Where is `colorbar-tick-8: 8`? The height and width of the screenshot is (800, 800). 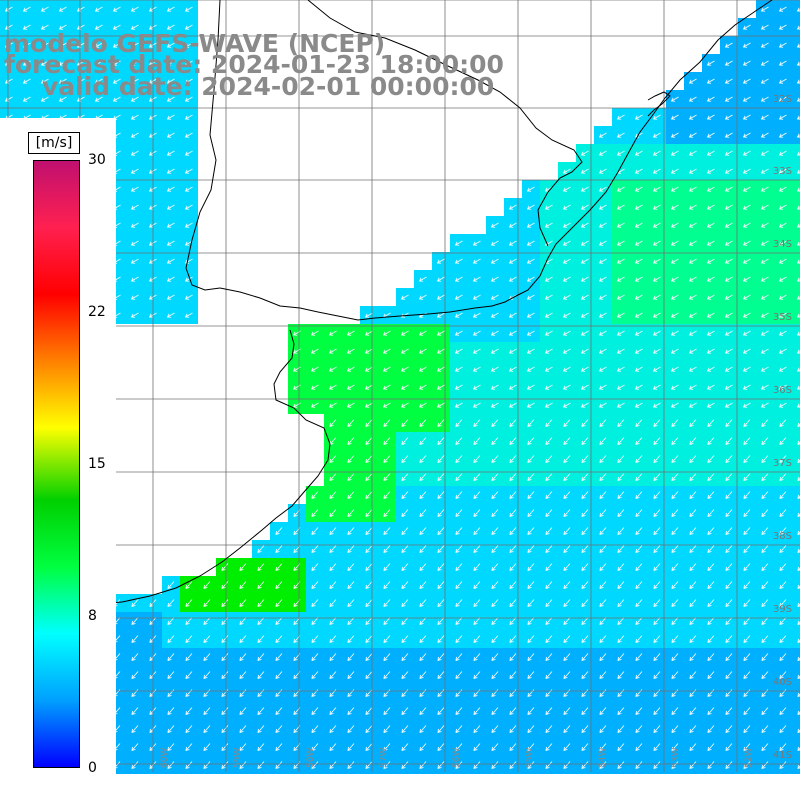 colorbar-tick-8: 8 is located at coordinates (92, 616).